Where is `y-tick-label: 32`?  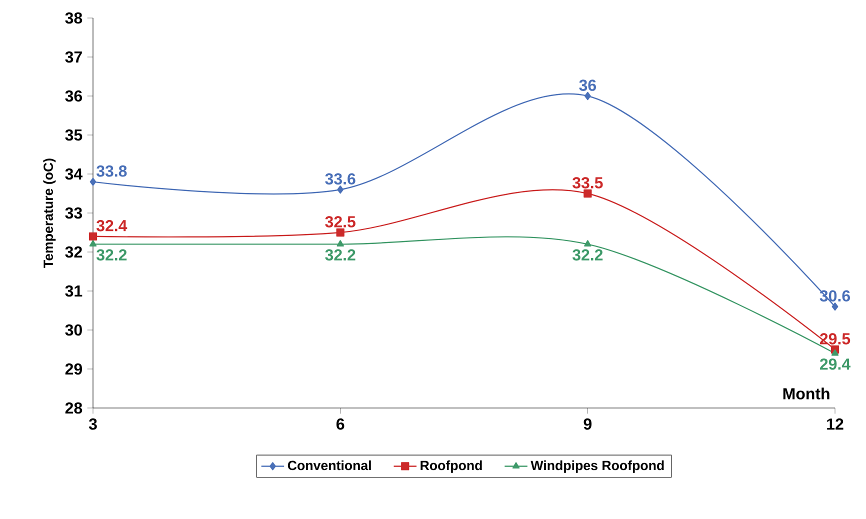 y-tick-label: 32 is located at coordinates (73, 252).